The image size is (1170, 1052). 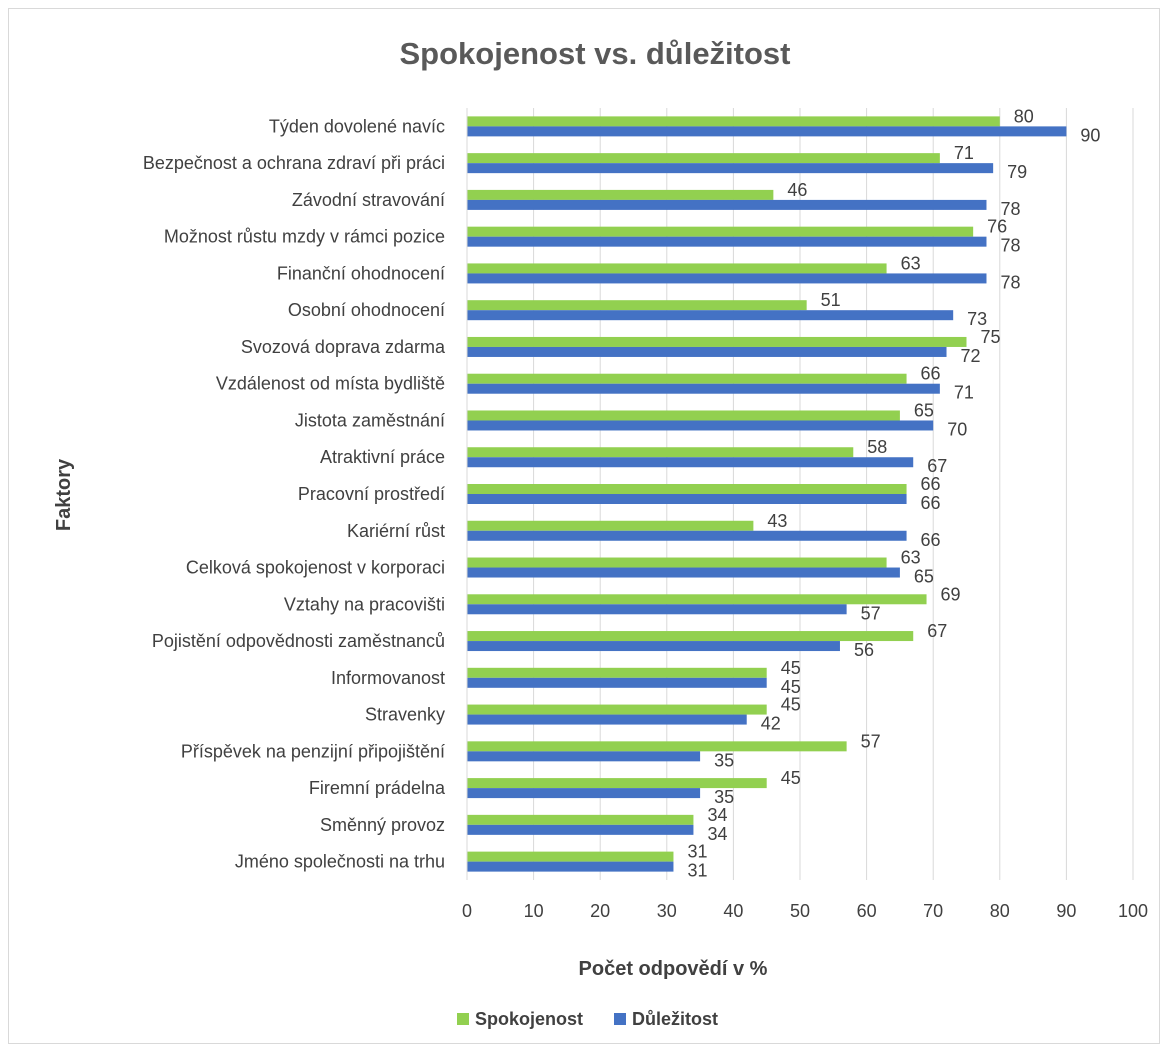 What do you see at coordinates (977, 319) in the screenshot?
I see `data-label-dulezitost: 73` at bounding box center [977, 319].